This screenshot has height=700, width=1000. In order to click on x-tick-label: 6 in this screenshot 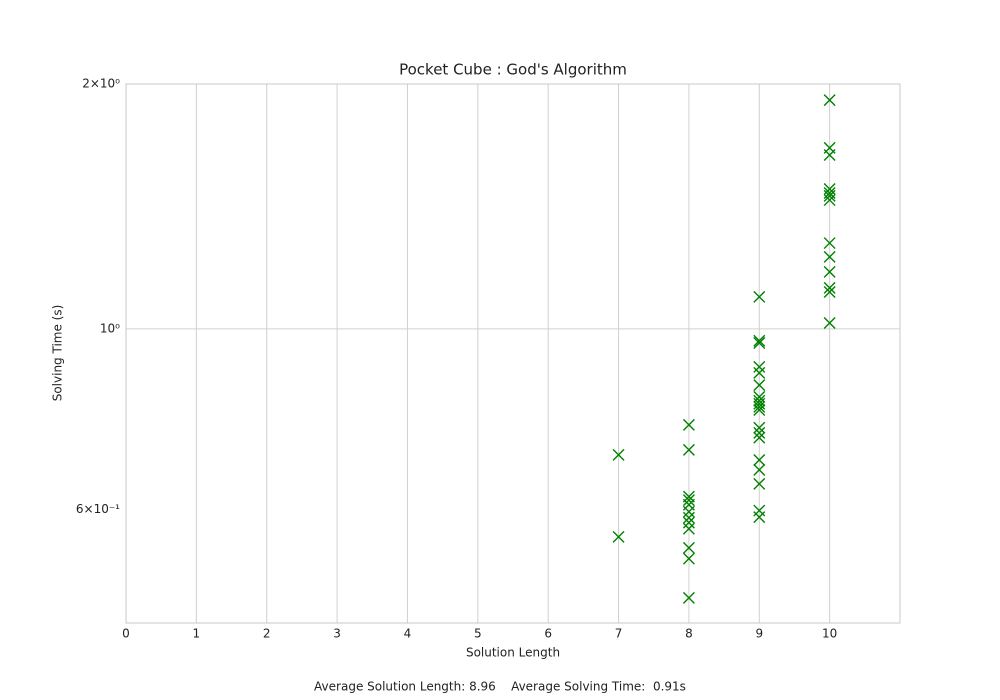, I will do `click(548, 634)`.